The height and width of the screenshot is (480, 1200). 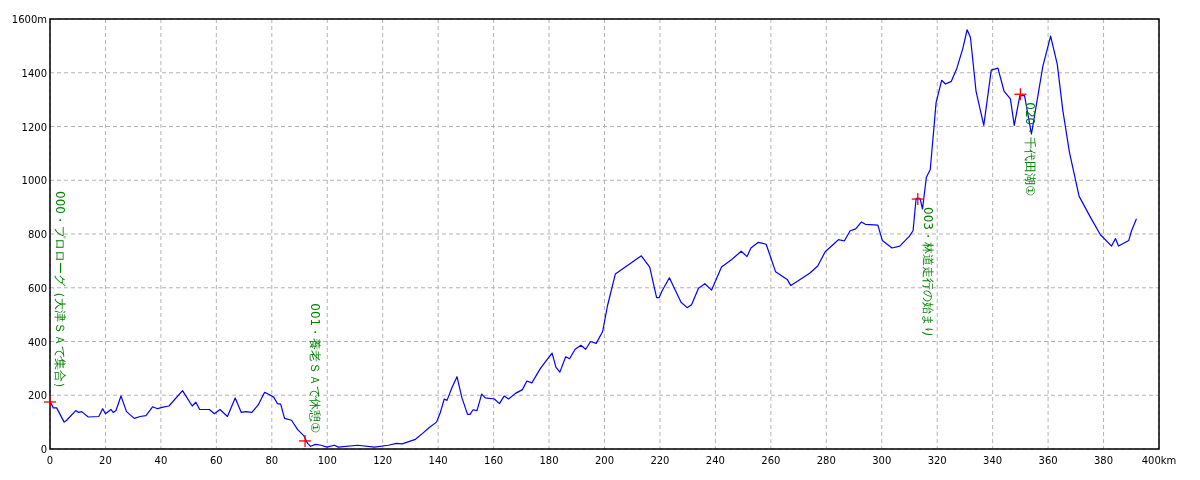 I want to click on annotation: 020・千代田湖①, so click(x=1030, y=149).